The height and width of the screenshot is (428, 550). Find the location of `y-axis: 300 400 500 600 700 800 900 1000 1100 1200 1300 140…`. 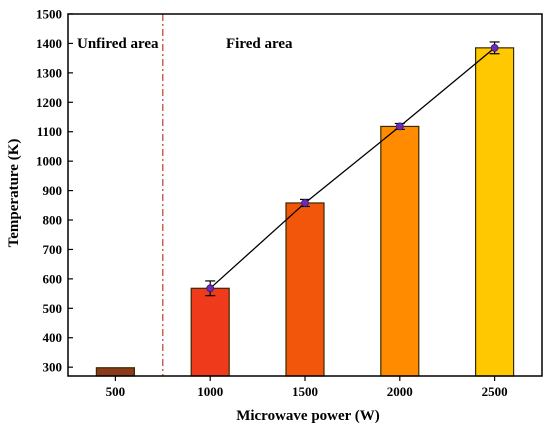

y-axis: 300 400 500 600 700 800 900 1000 1100 1200 1300 140… is located at coordinates (54, 191).